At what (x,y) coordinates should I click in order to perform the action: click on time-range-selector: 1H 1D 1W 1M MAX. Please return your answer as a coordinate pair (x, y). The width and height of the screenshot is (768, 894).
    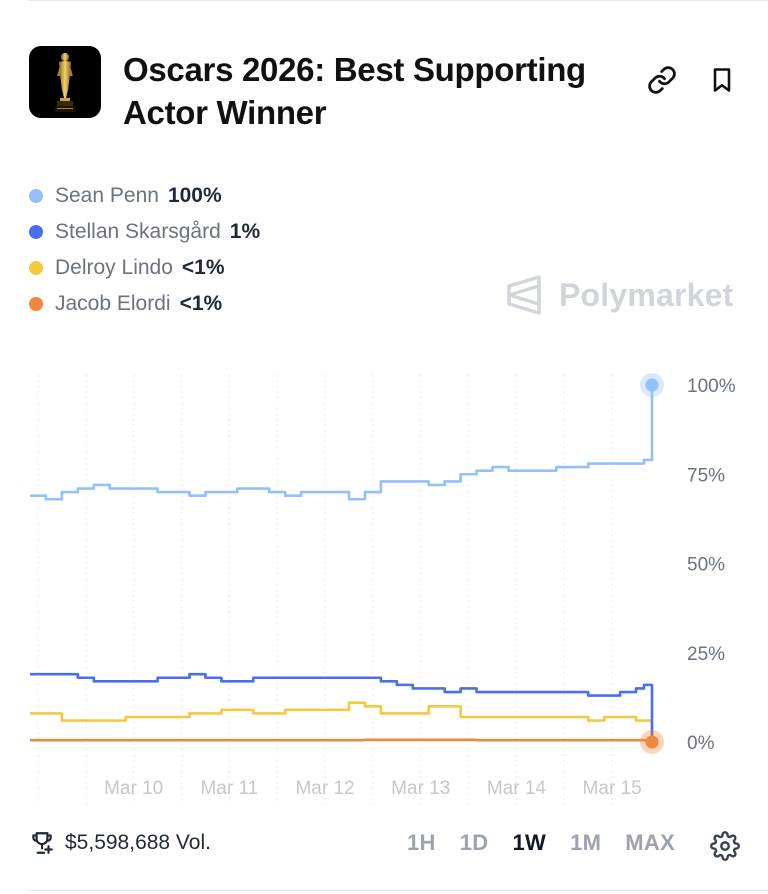
    Looking at the image, I should click on (553, 843).